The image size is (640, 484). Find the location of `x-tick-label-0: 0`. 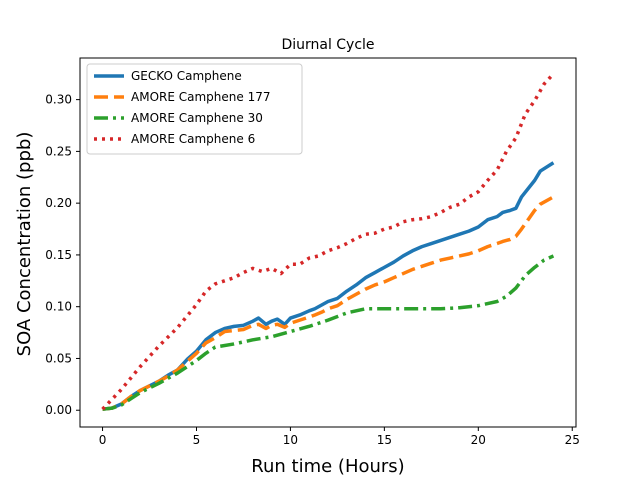

x-tick-label-0: 0 is located at coordinates (103, 440).